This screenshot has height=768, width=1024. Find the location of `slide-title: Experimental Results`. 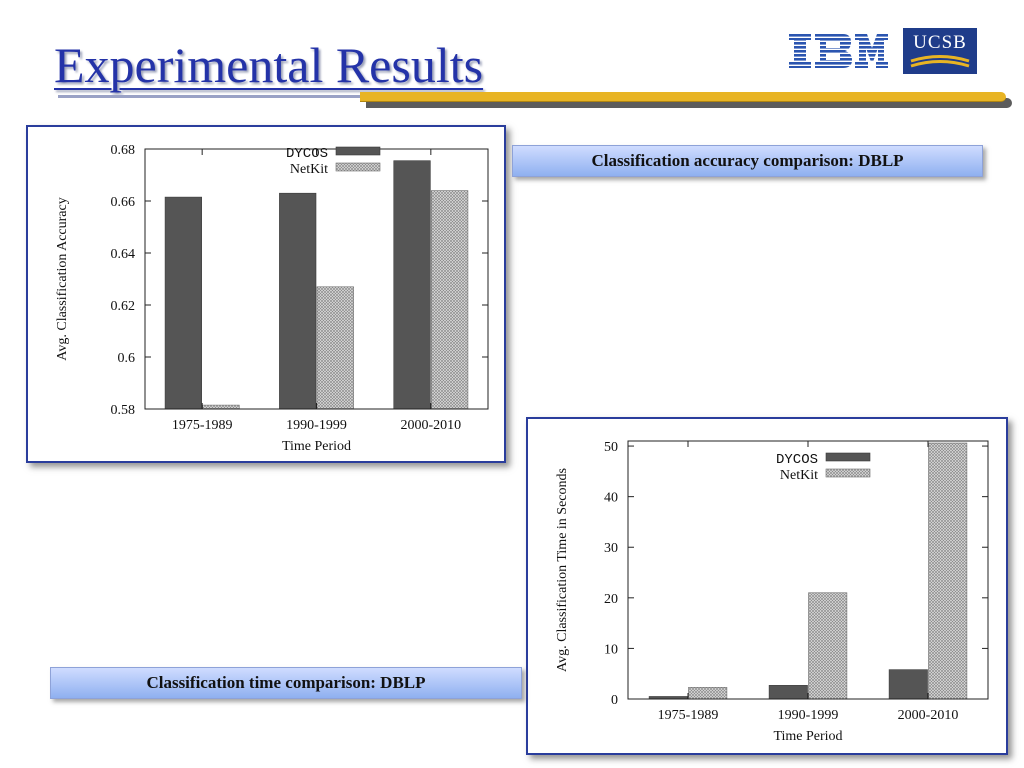

slide-title: Experimental Results is located at coordinates (269, 65).